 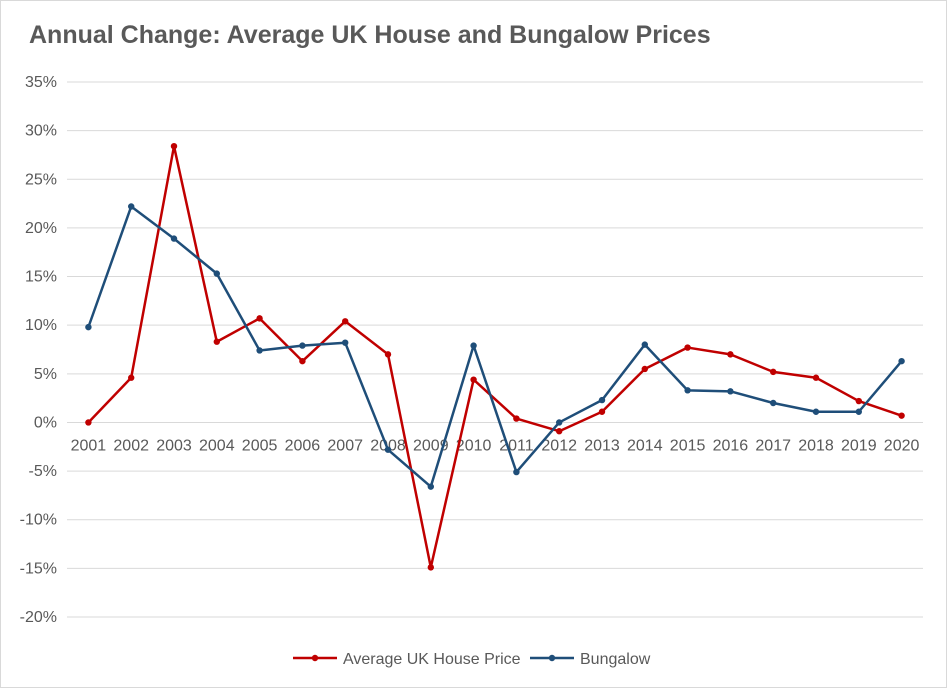 I want to click on x-tick-label: 2017, so click(x=773, y=445).